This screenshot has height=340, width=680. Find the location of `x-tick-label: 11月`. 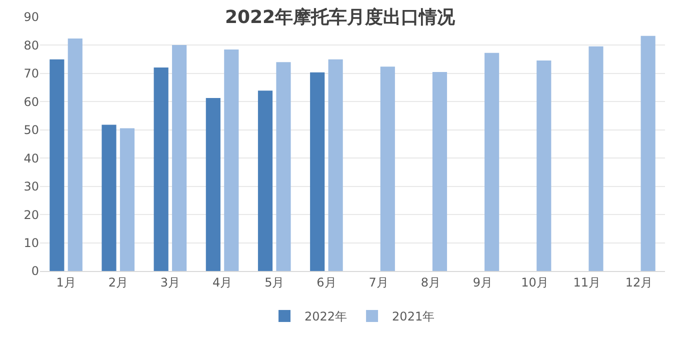

x-tick-label: 11月 is located at coordinates (587, 282).